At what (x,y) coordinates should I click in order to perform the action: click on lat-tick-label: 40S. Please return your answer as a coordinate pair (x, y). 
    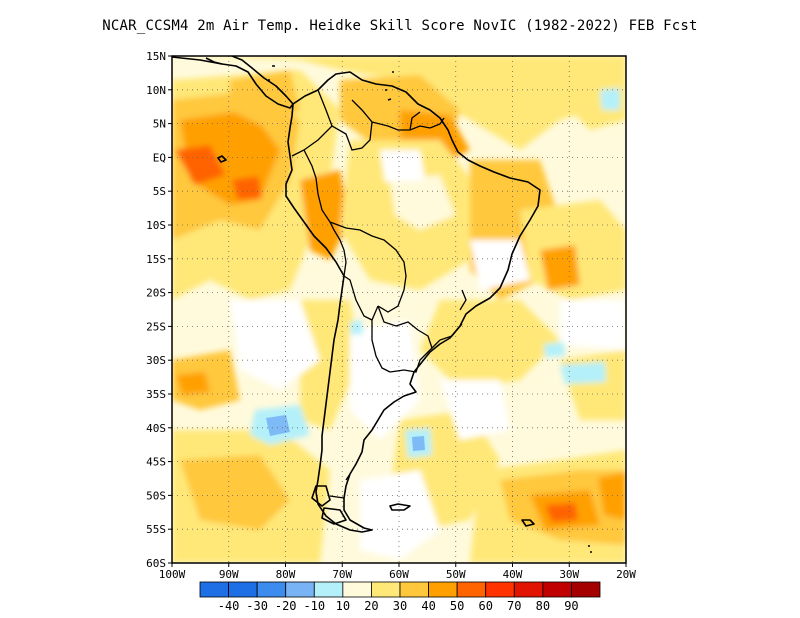
    Looking at the image, I should click on (156, 428).